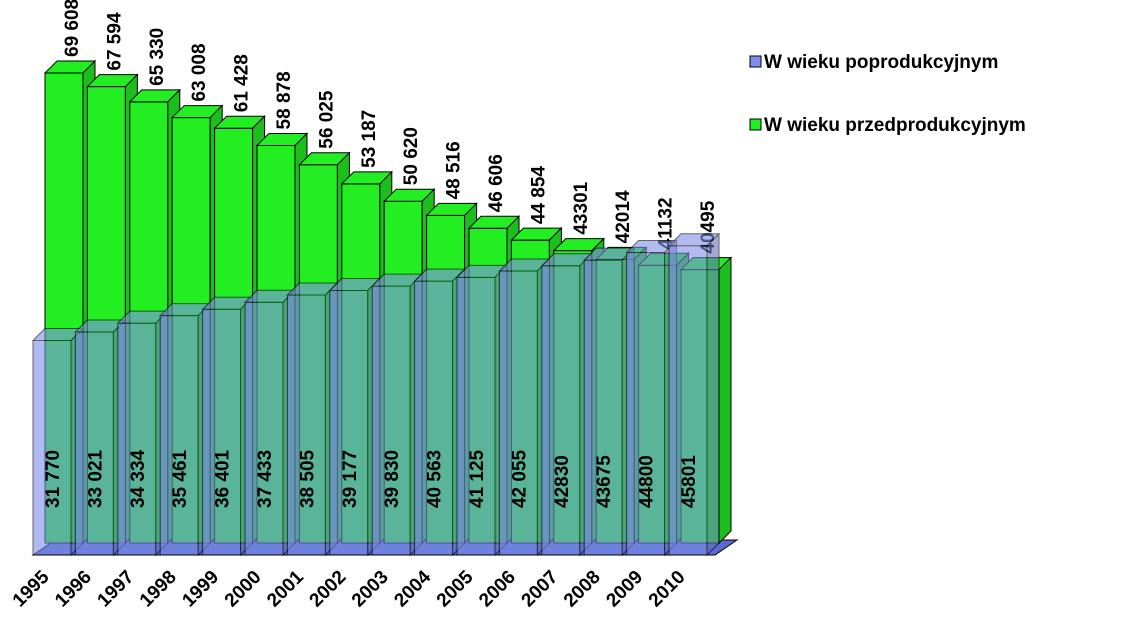  What do you see at coordinates (435, 479) in the screenshot?
I see `value-label: 40 563` at bounding box center [435, 479].